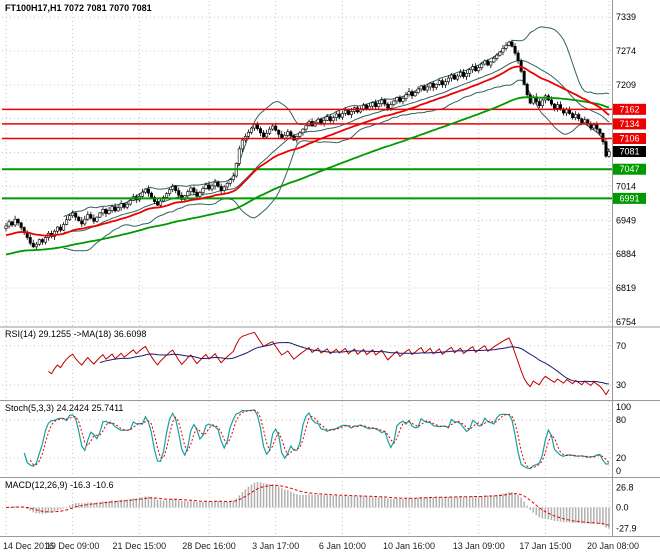 The height and width of the screenshot is (560, 660). What do you see at coordinates (625, 487) in the screenshot?
I see `macd-axis-tick: 26.8` at bounding box center [625, 487].